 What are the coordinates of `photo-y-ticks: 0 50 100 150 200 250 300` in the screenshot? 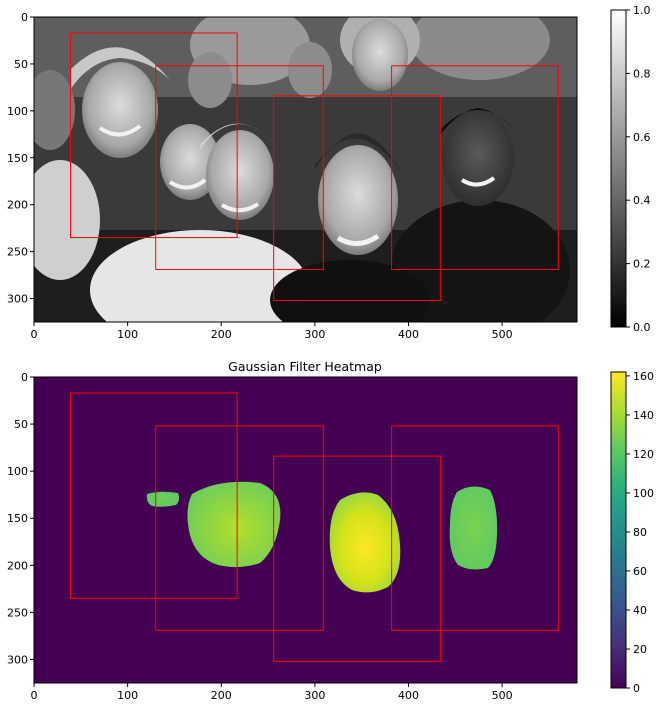 It's located at (20, 158).